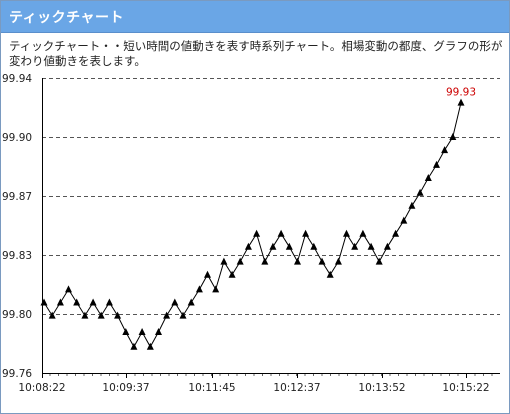 The width and height of the screenshot is (510, 414). I want to click on x-tick-label: 10:15:22, so click(465, 388).